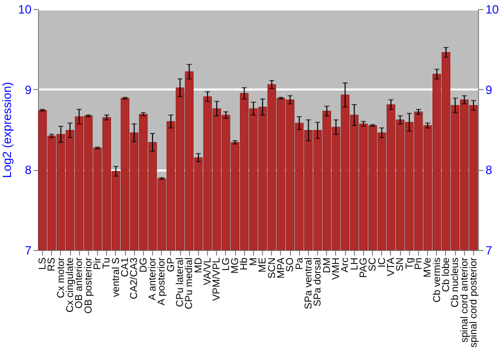 This screenshot has height=350, width=500. What do you see at coordinates (364, 267) in the screenshot?
I see `x-tick-label: PAG` at bounding box center [364, 267].